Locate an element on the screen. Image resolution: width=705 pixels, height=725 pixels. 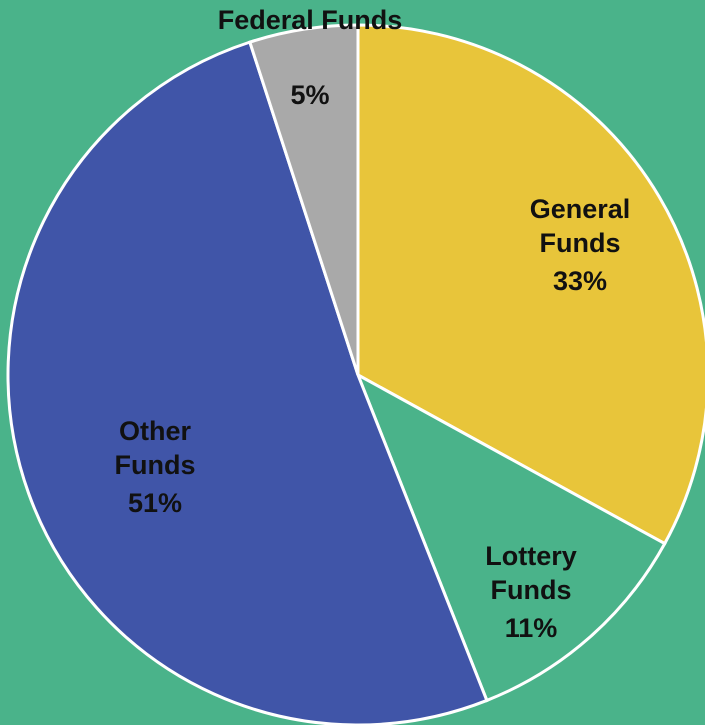
value-label: 5% is located at coordinates (309, 95).